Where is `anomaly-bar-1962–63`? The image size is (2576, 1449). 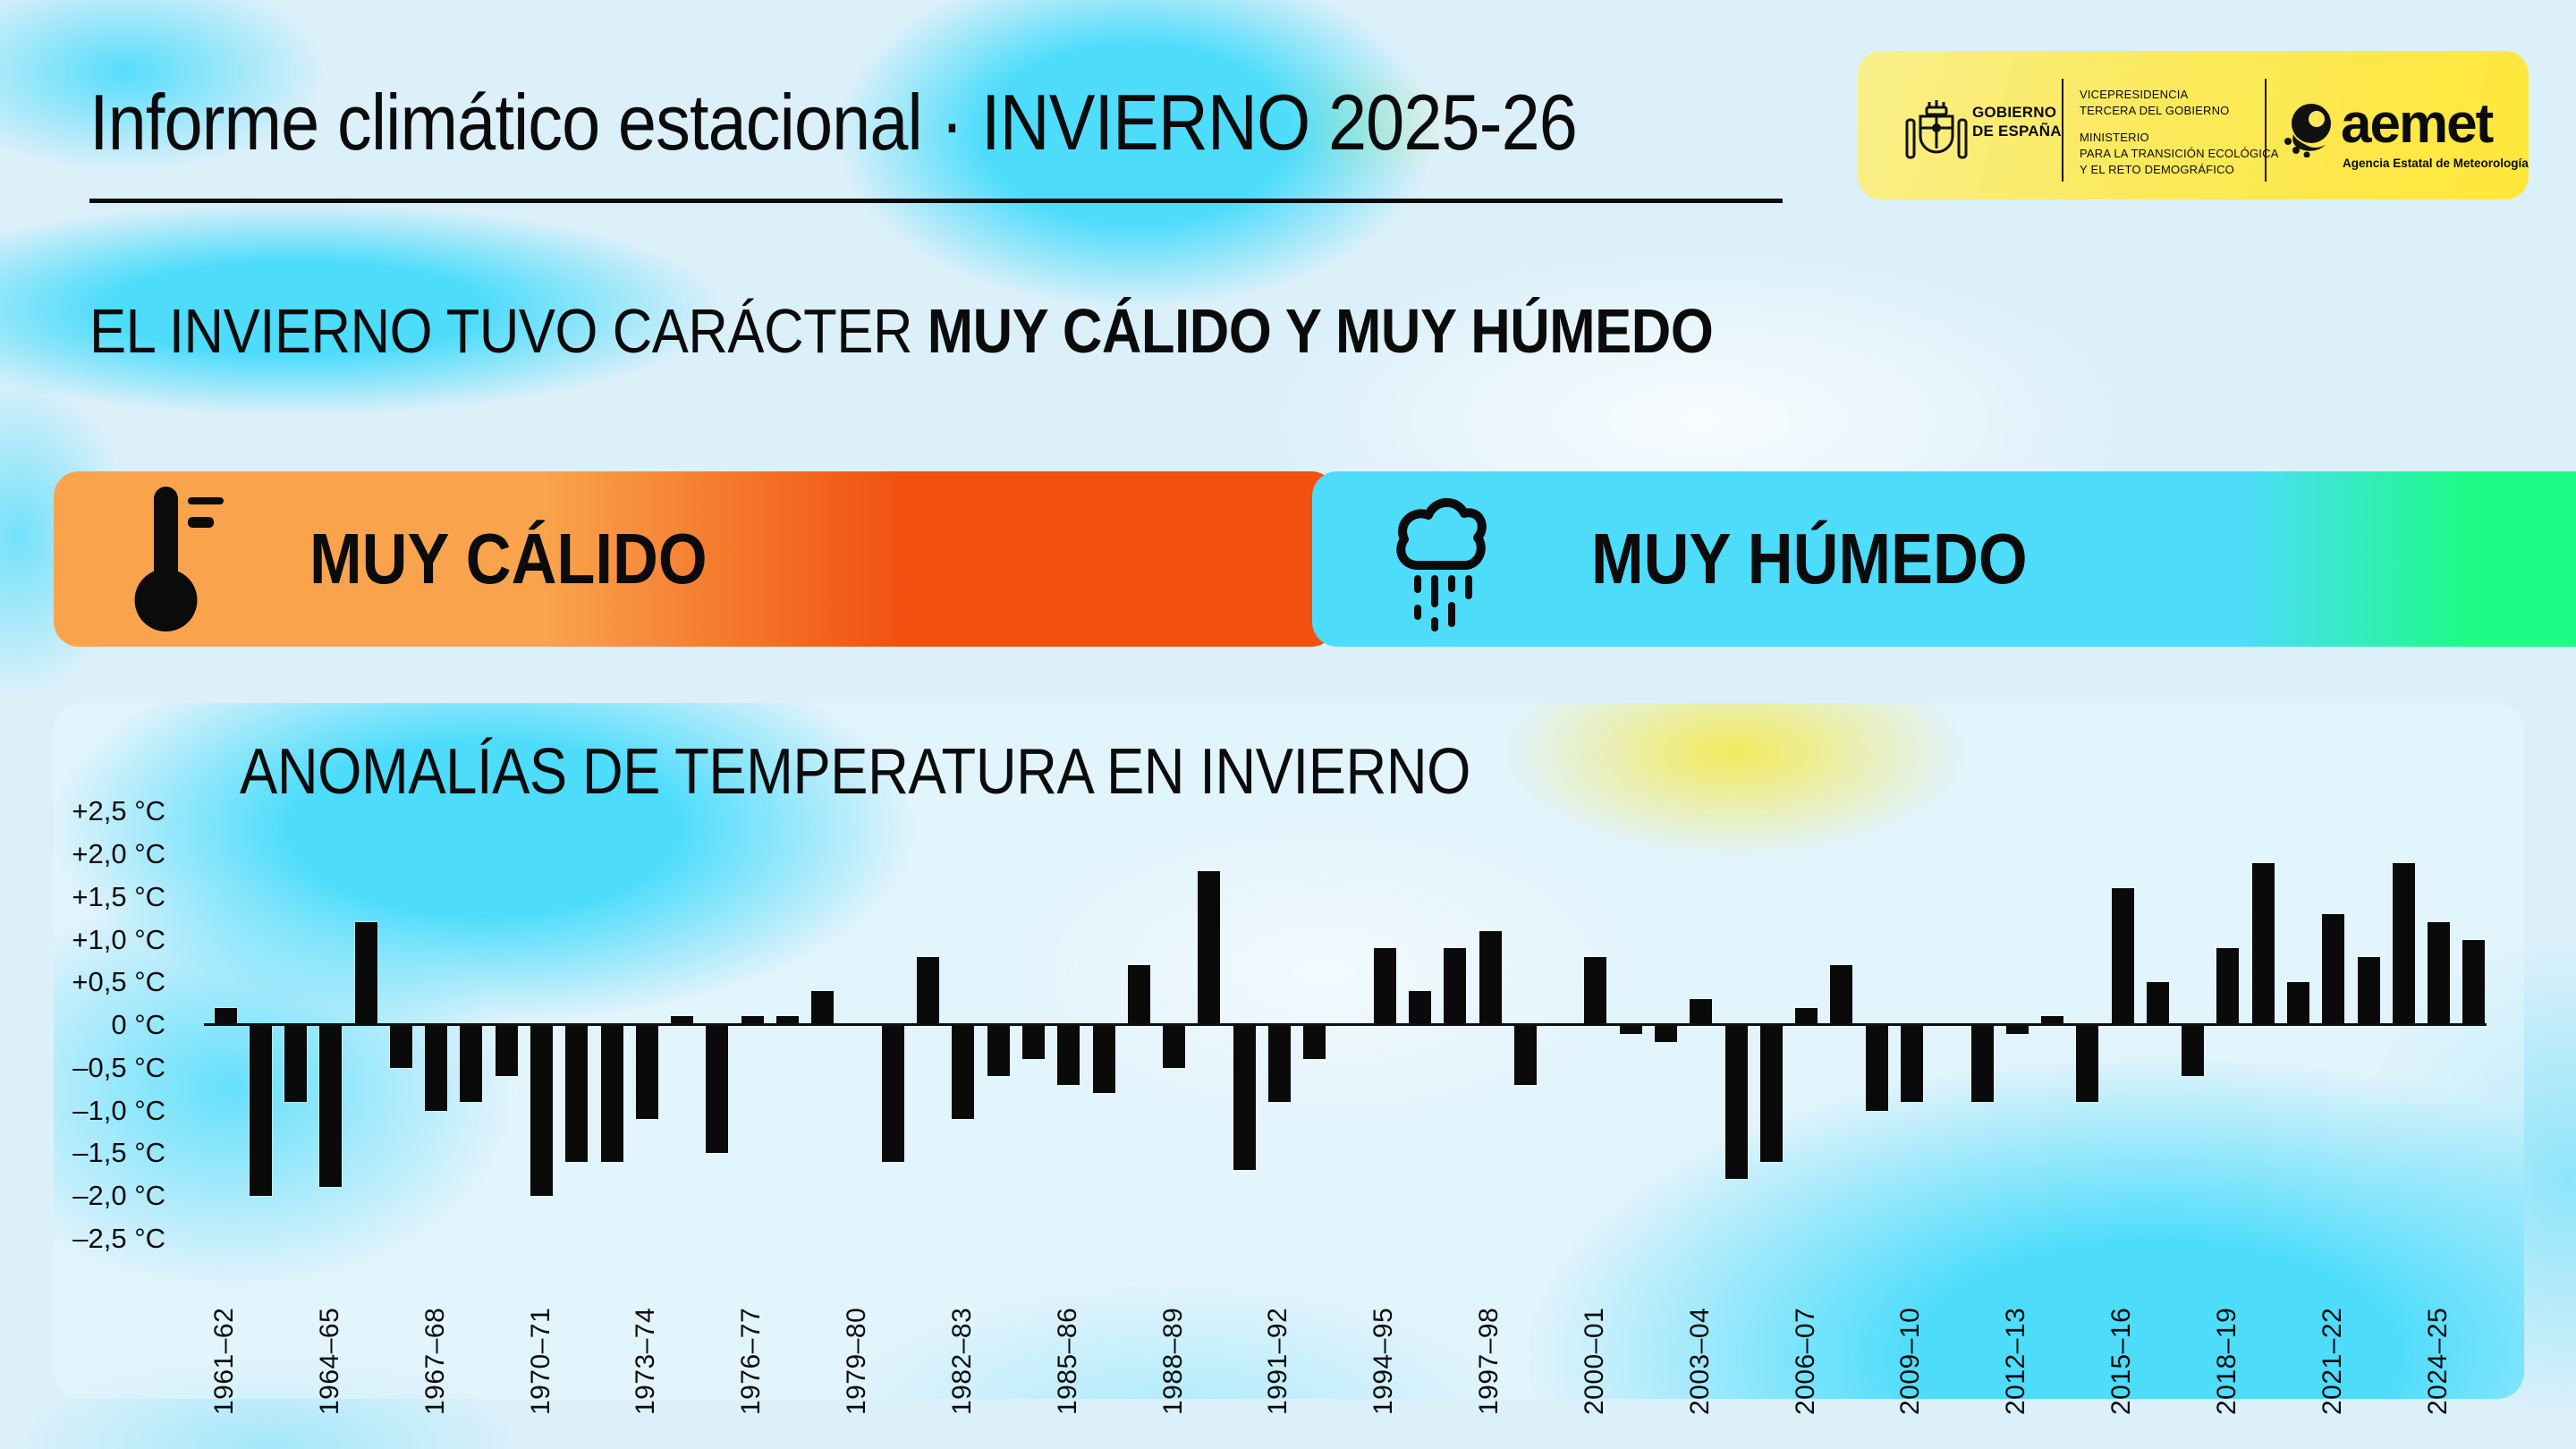
anomaly-bar-1962–63 is located at coordinates (260, 1110).